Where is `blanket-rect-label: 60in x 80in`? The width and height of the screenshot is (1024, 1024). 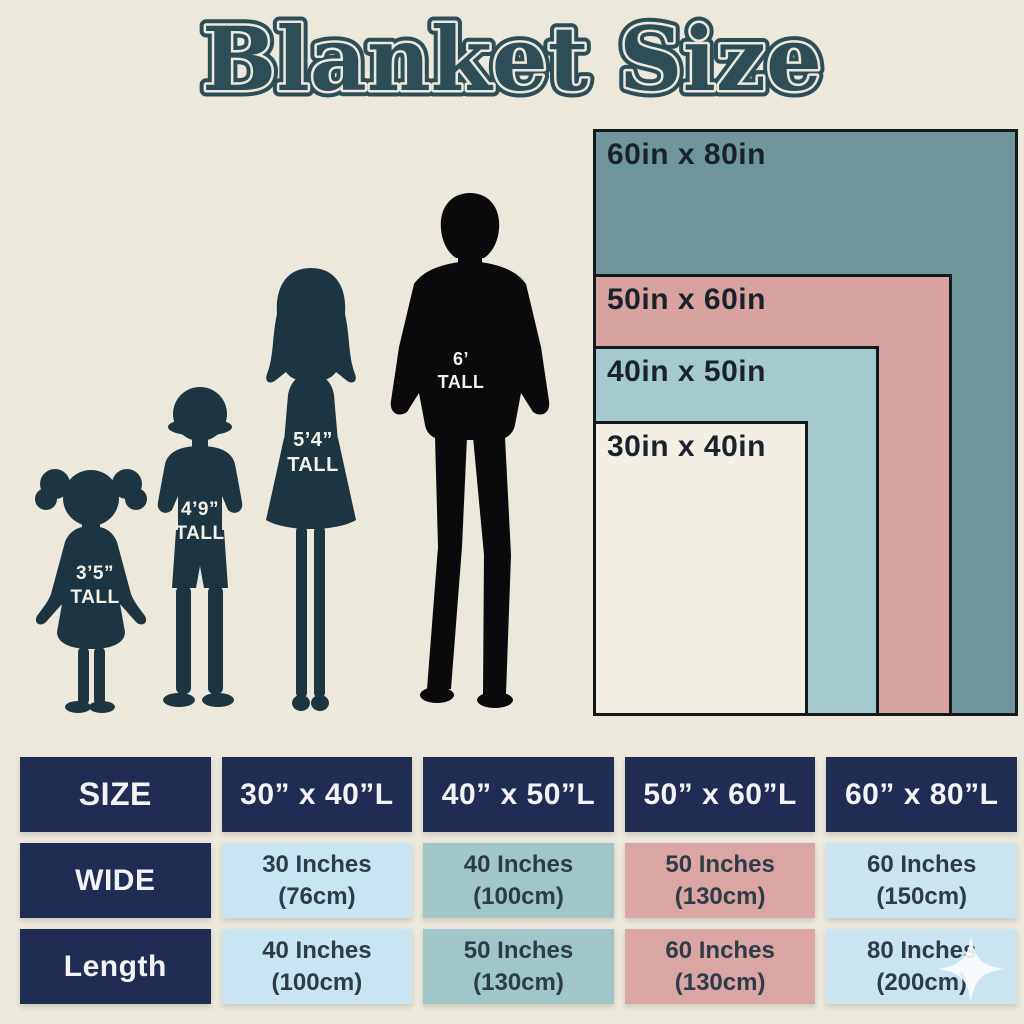 blanket-rect-label: 60in x 80in is located at coordinates (686, 154).